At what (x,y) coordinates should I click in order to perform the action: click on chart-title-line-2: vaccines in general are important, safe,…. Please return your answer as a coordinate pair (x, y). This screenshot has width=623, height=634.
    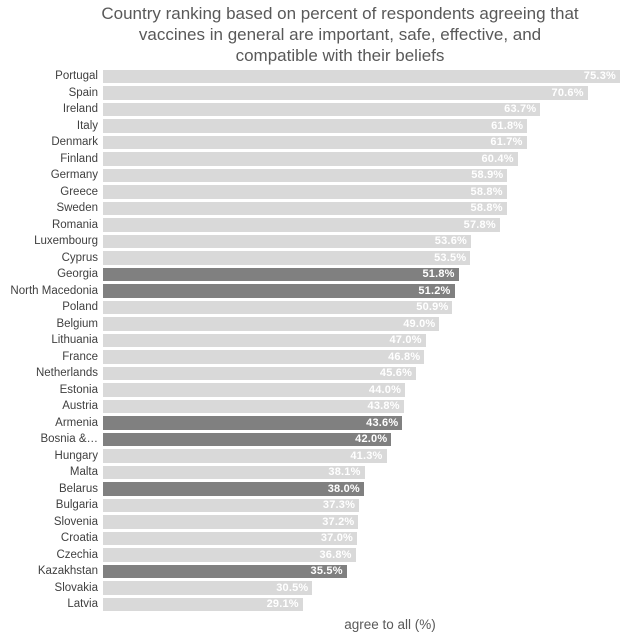
    Looking at the image, I should click on (340, 34).